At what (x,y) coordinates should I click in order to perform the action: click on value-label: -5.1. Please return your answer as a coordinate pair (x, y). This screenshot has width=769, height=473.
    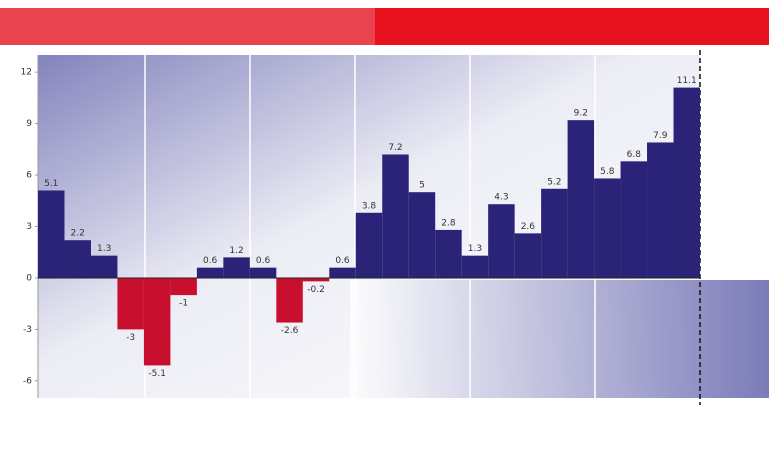
    Looking at the image, I should click on (157, 374).